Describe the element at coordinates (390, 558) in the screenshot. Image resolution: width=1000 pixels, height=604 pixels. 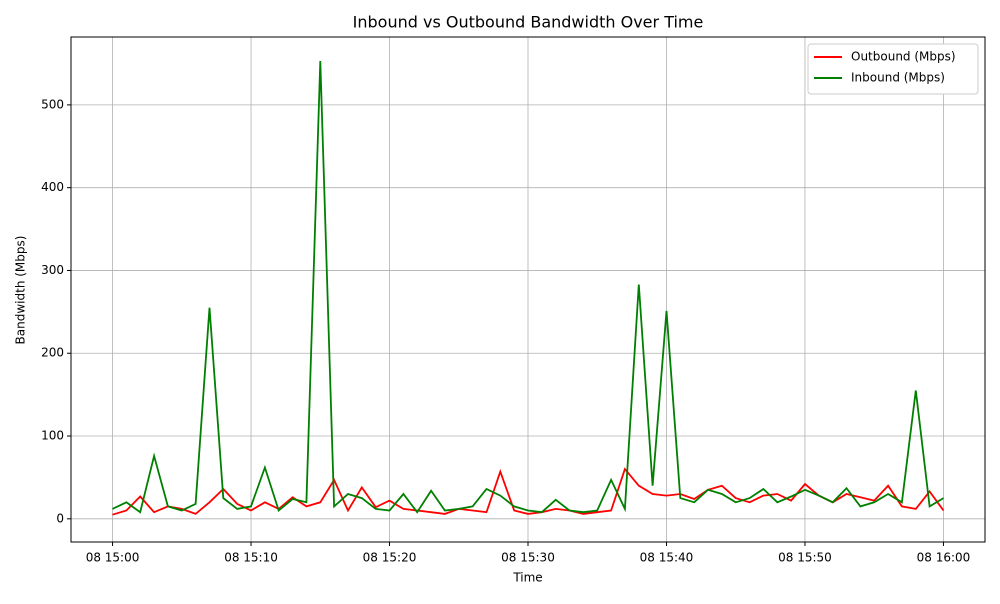
I see `x-tick-label: 08 15:20` at that location.